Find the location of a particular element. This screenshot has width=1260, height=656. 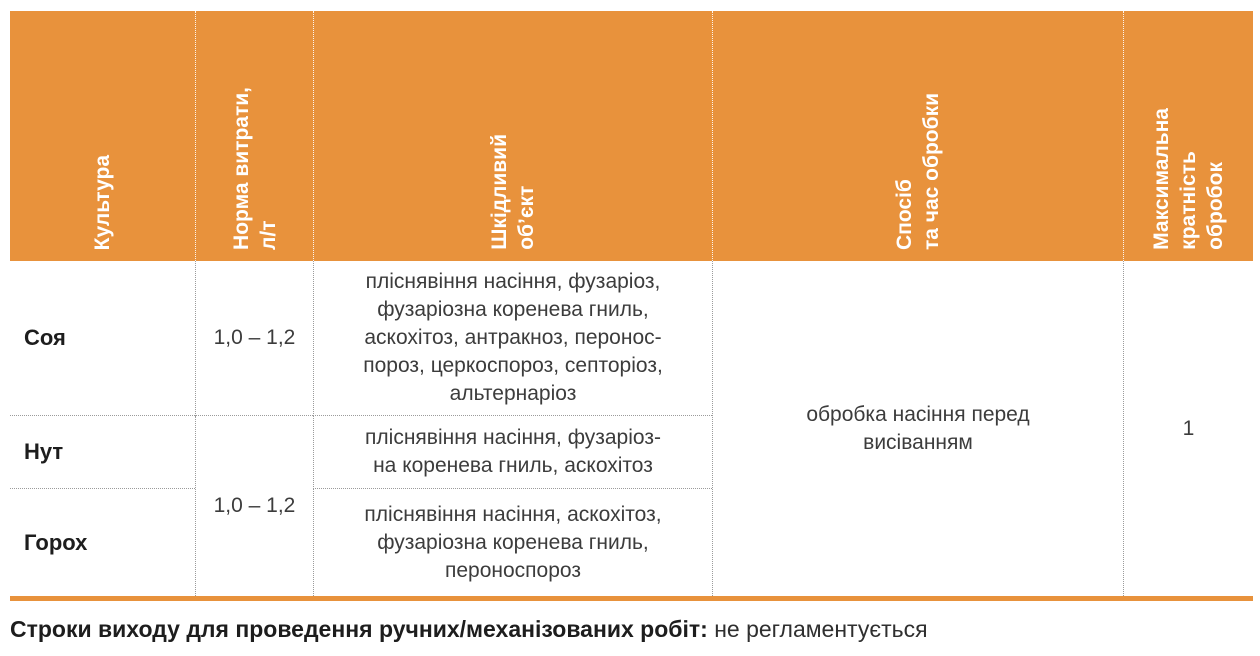

cell-rate-chickpea-pea-merged: 1,0 – 1,2 is located at coordinates (254, 506).